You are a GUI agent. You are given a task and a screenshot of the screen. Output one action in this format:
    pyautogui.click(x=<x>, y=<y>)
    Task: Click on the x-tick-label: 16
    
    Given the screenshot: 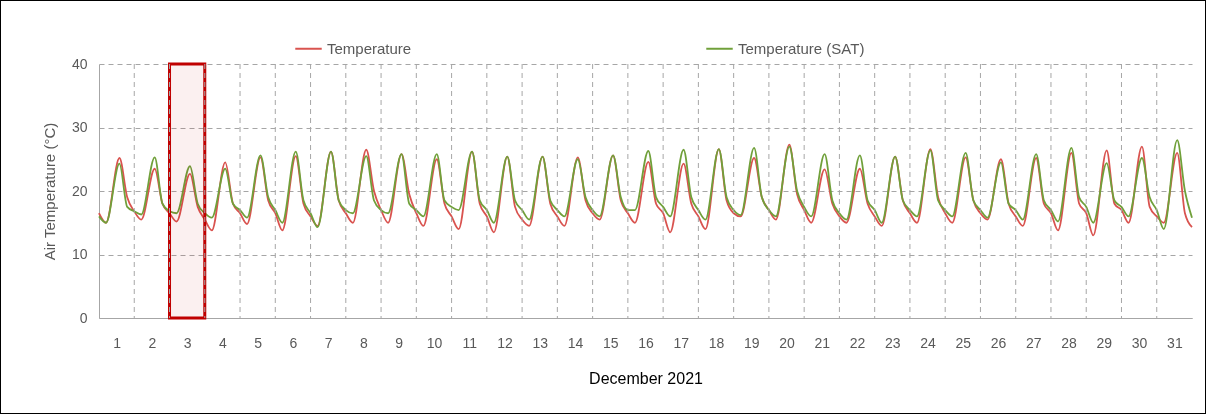 What is the action you would take?
    pyautogui.click(x=646, y=342)
    